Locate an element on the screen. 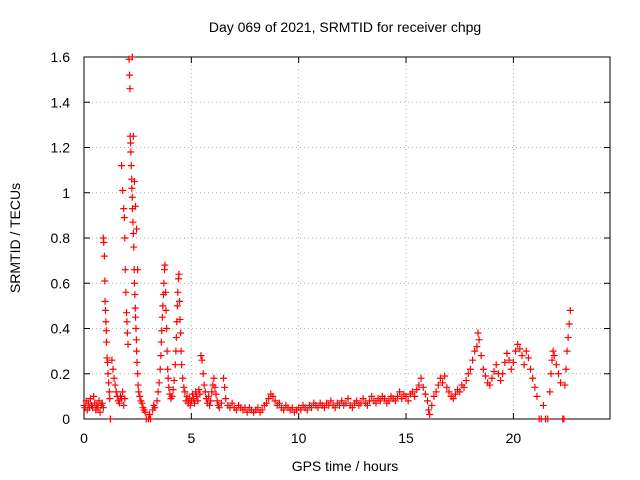 The image size is (640, 480). x-tick-label: 0 is located at coordinates (84, 438).